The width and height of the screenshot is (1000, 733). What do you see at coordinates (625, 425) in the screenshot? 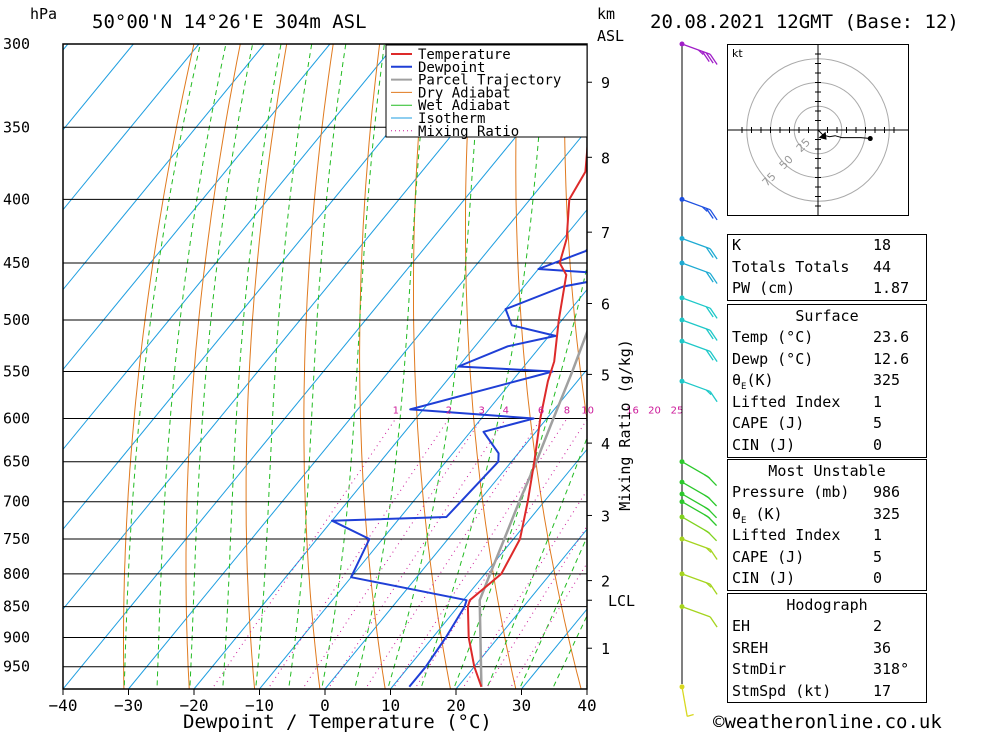
I see `mixing-ratio-axis-label: Mixing Ratio (g/kg)` at bounding box center [625, 425].